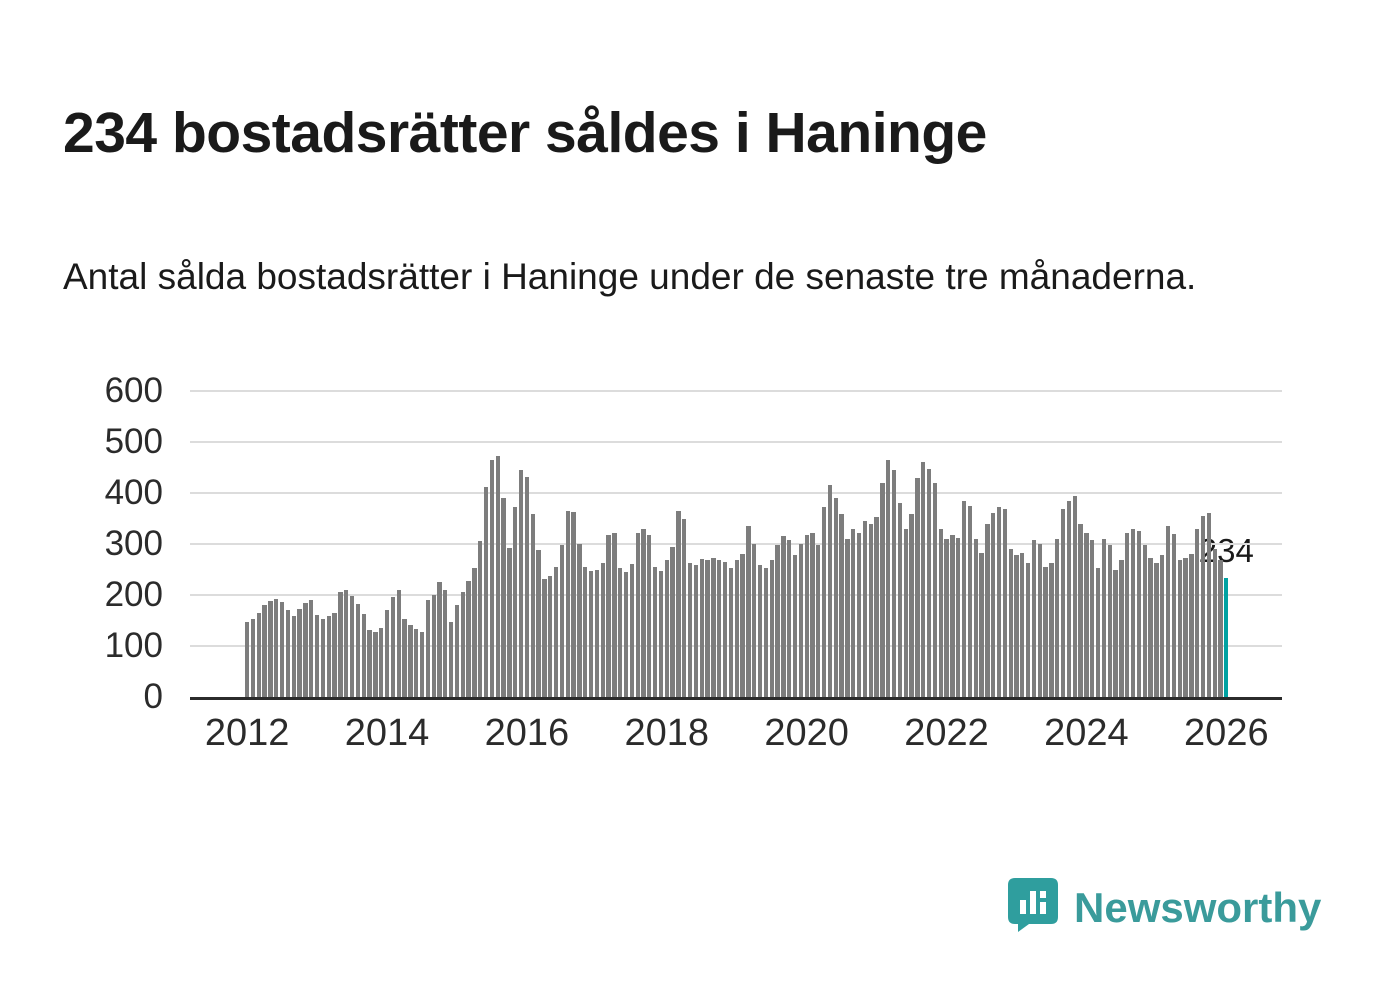 The height and width of the screenshot is (999, 1382). What do you see at coordinates (527, 733) in the screenshot?
I see `x-tick-label: 2016` at bounding box center [527, 733].